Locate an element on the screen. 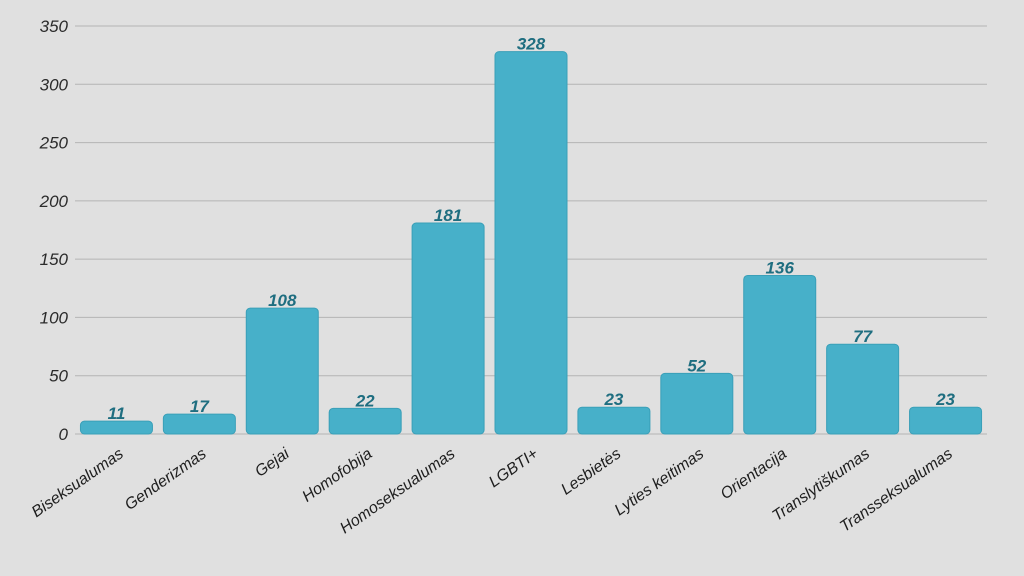 This screenshot has height=576, width=1024. x-category-label: LGBTI+ is located at coordinates (513, 468).